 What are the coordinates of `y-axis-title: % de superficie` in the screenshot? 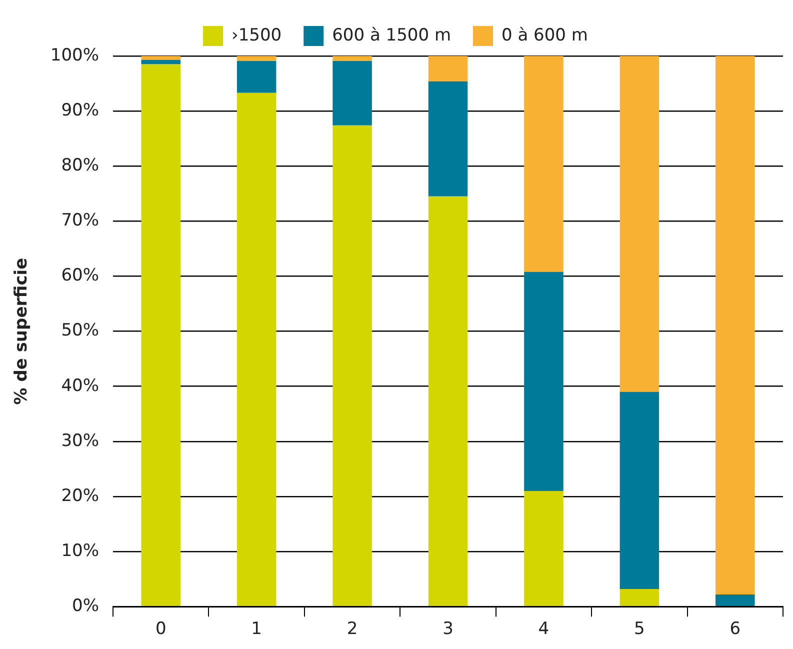 It's located at (22, 331).